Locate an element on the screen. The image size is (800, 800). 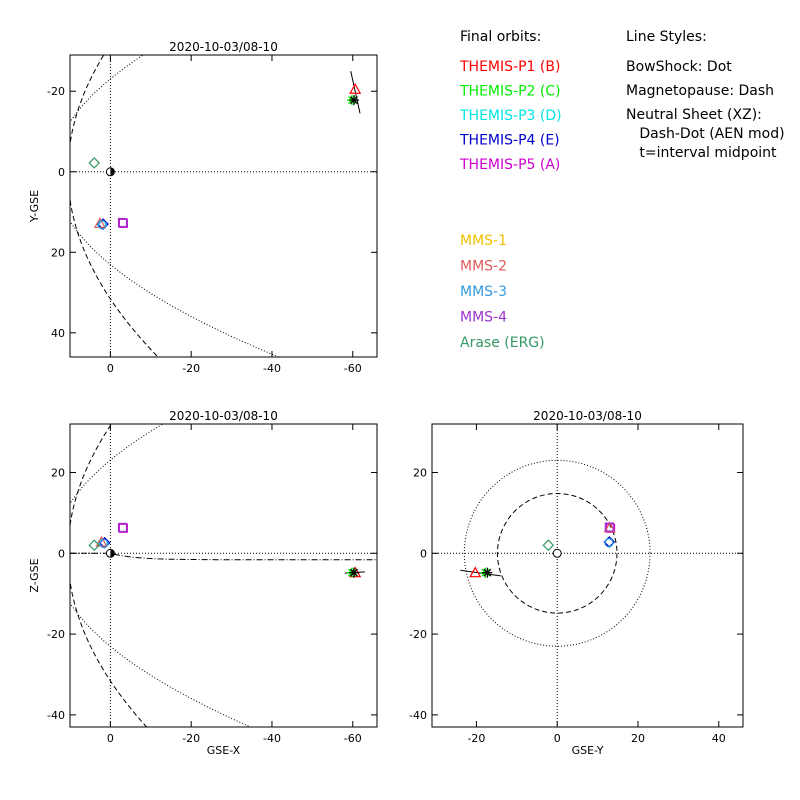
x-tick-label: 40 is located at coordinates (719, 738).